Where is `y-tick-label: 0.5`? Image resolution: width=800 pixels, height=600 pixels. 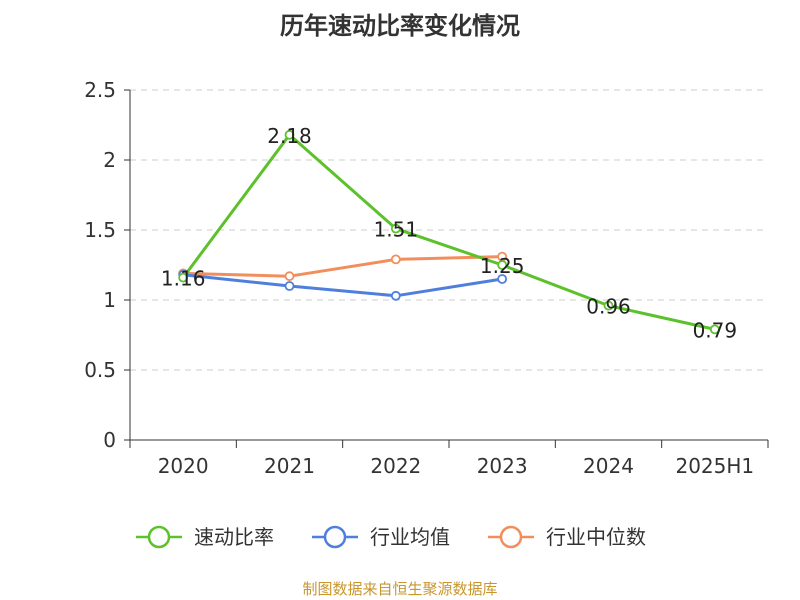
y-tick-label: 0.5 is located at coordinates (100, 370).